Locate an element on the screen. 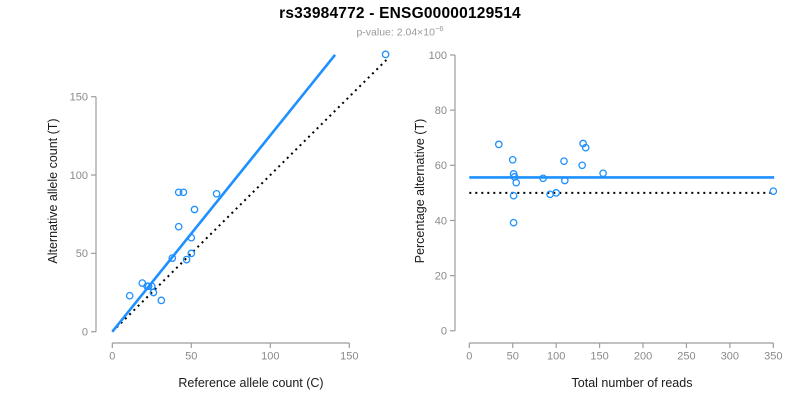 Image resolution: width=800 pixels, height=400 pixels. left-x-tick-label: 50 is located at coordinates (191, 357).